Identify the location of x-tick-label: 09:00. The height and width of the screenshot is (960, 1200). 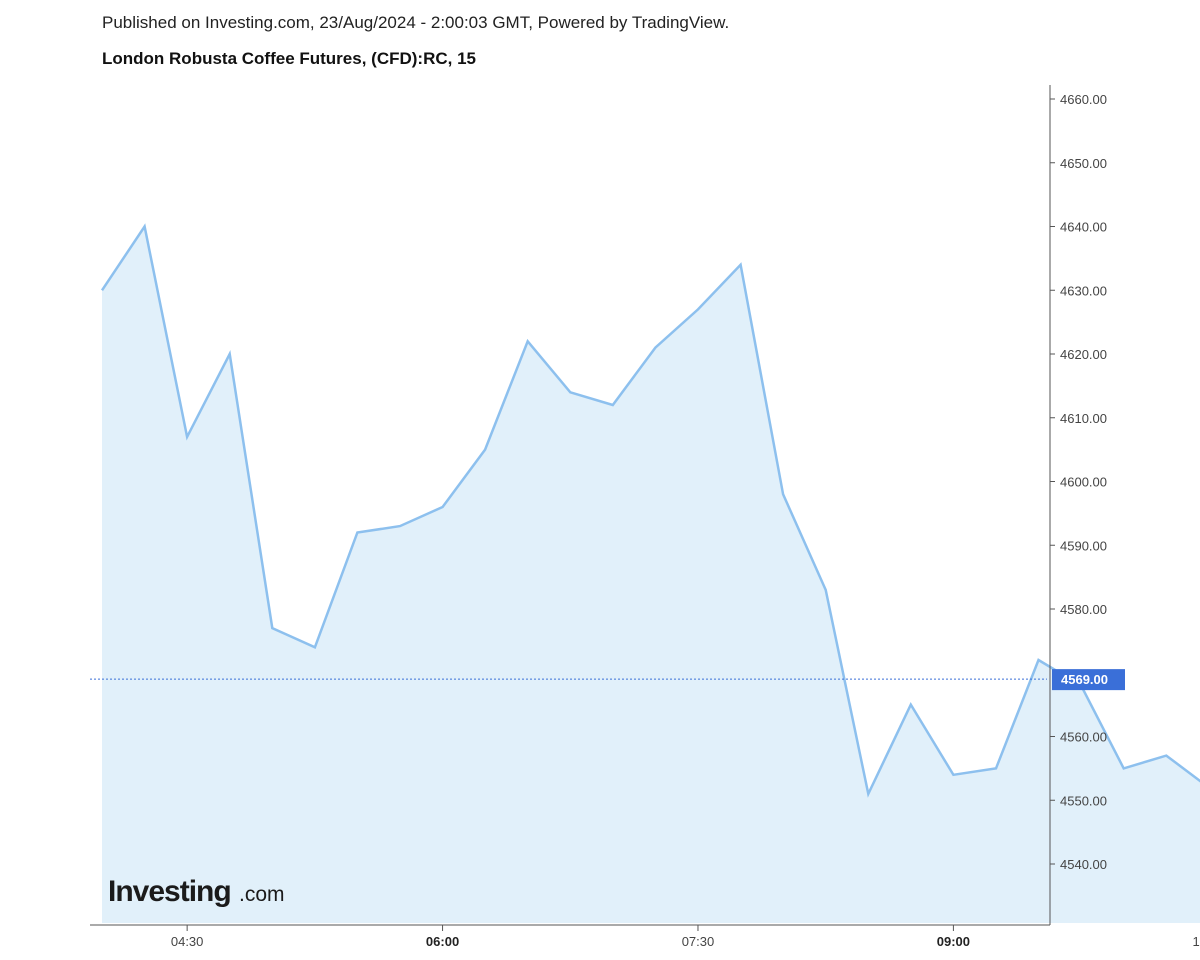
(953, 941).